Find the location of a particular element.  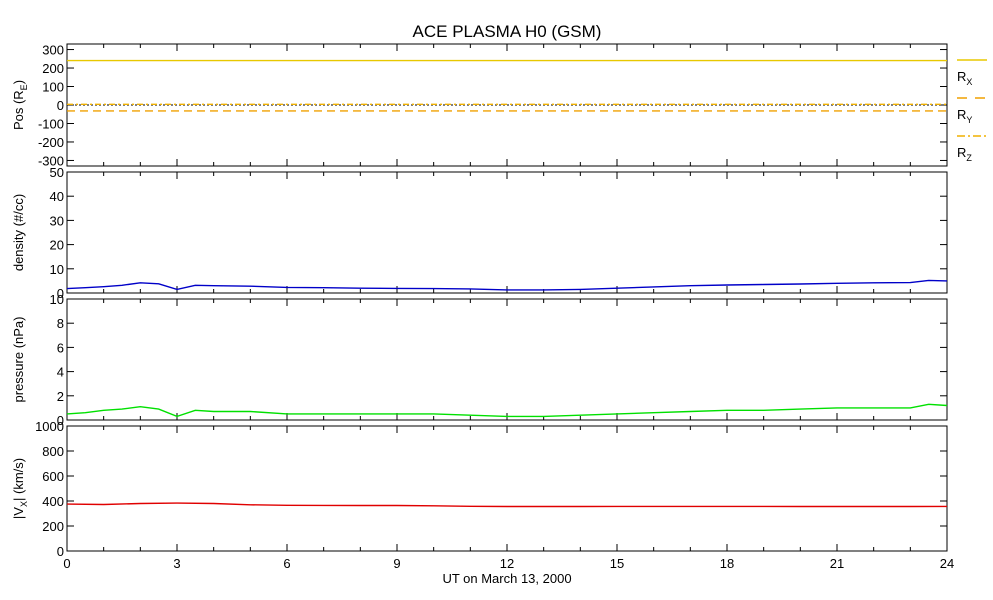

x-tick-label: 9 is located at coordinates (396, 563).